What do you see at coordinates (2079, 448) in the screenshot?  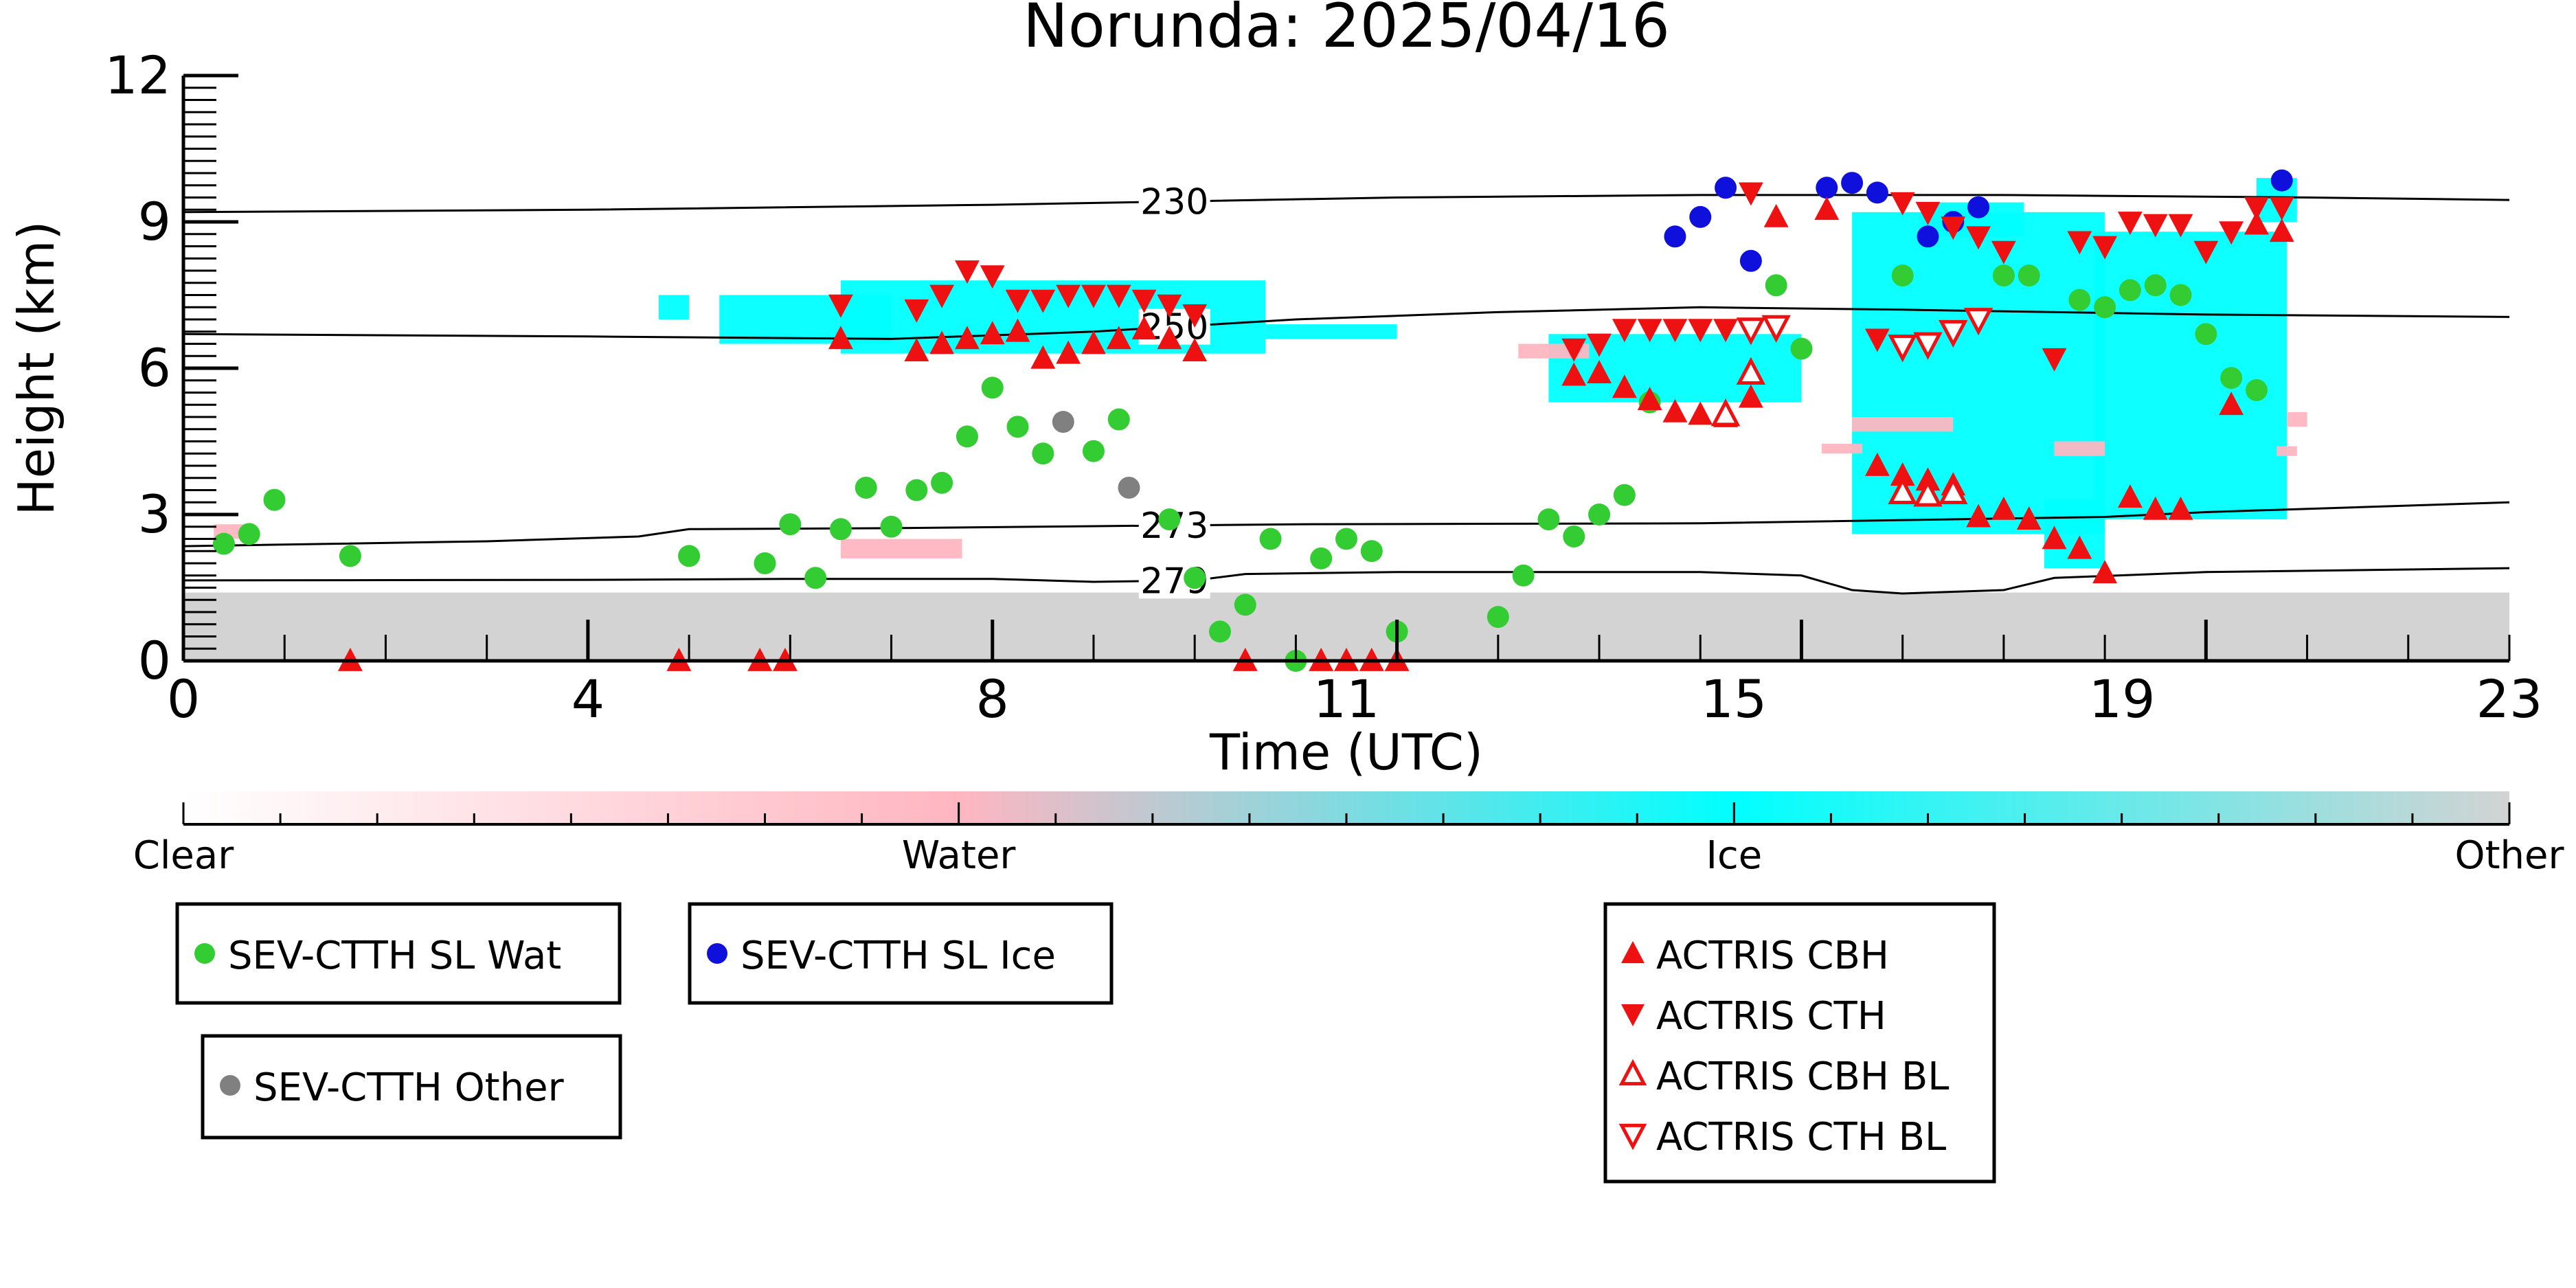 I see `region-water` at bounding box center [2079, 448].